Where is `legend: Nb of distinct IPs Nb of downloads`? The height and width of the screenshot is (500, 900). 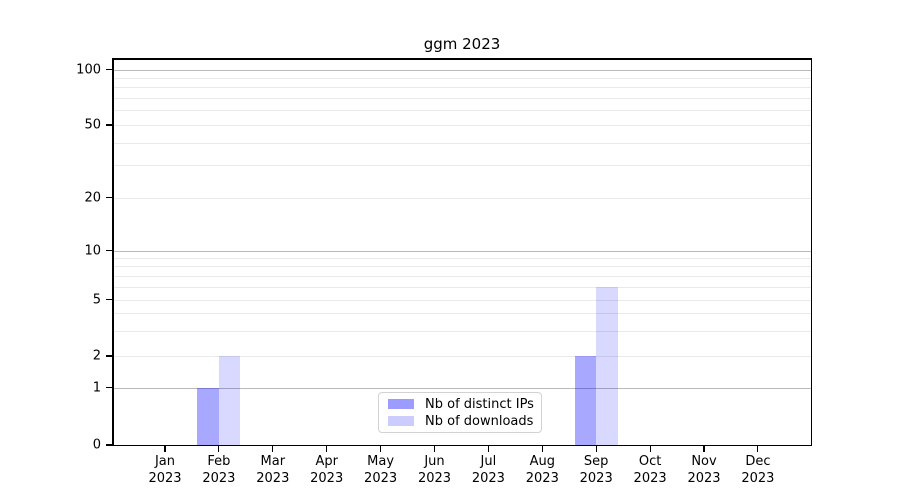
legend: Nb of distinct IPs Nb of downloads is located at coordinates (460, 412).